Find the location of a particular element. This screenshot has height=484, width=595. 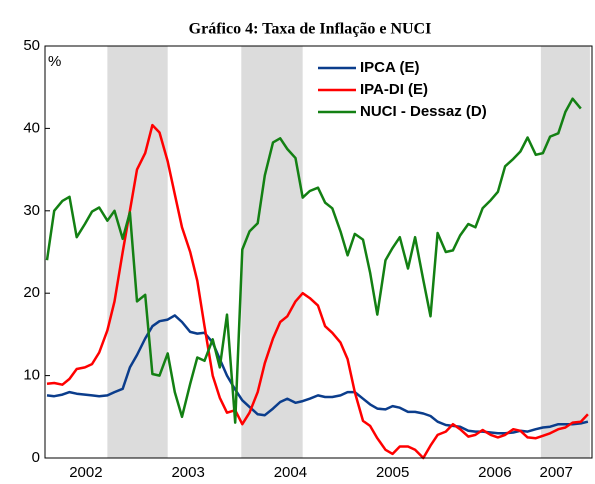

x-tick-label: 2004 is located at coordinates (290, 472).